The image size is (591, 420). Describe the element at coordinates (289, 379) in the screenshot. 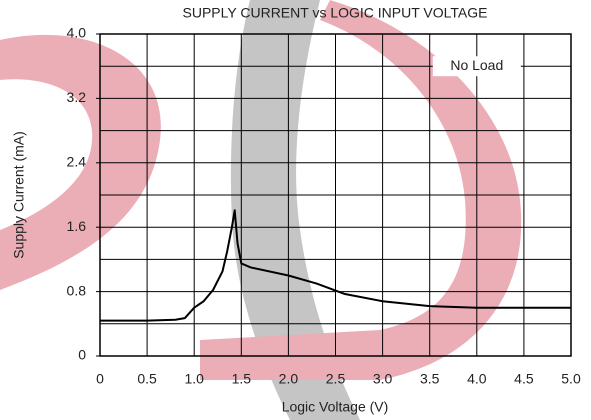

I see `x-tick-label: 2.0` at that location.